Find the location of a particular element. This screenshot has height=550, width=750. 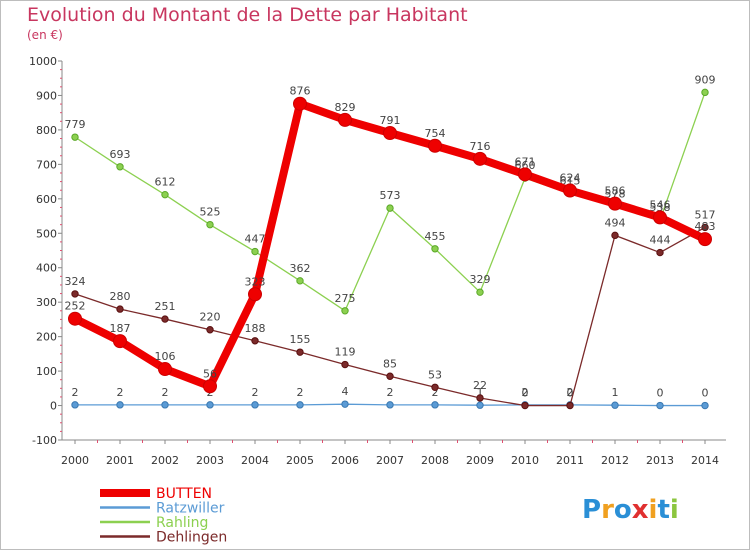

data-label: 251 is located at coordinates (165, 306).